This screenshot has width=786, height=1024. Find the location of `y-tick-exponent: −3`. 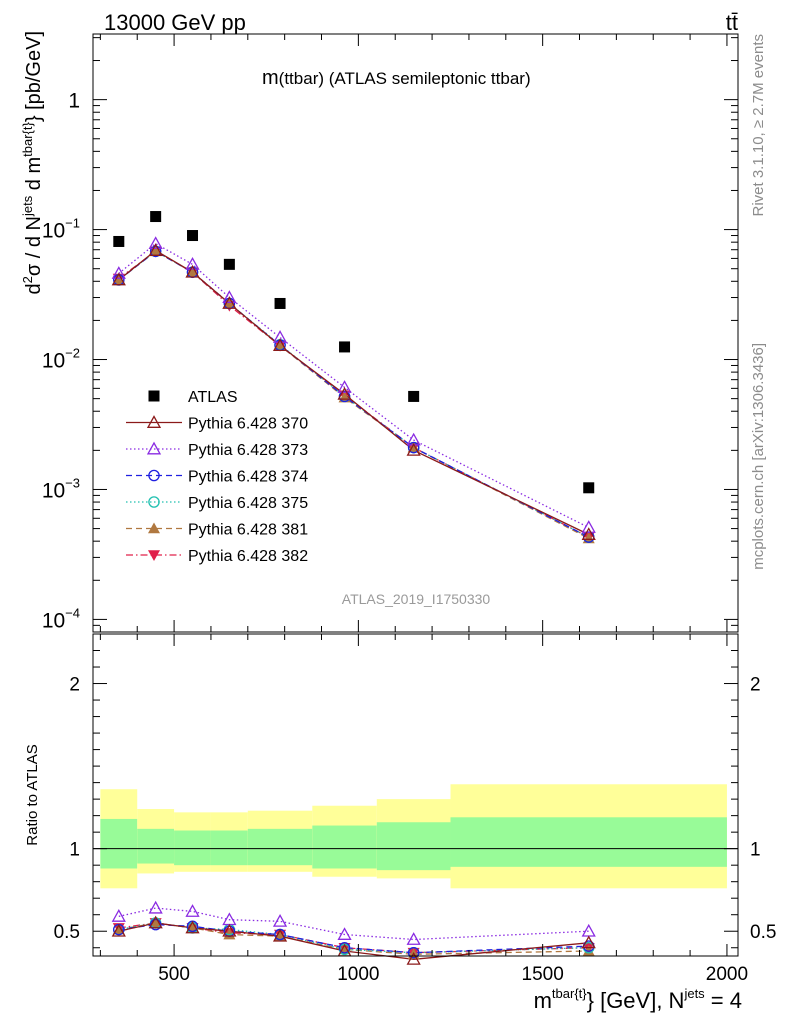

y-tick-exponent: −3 is located at coordinates (72, 482).